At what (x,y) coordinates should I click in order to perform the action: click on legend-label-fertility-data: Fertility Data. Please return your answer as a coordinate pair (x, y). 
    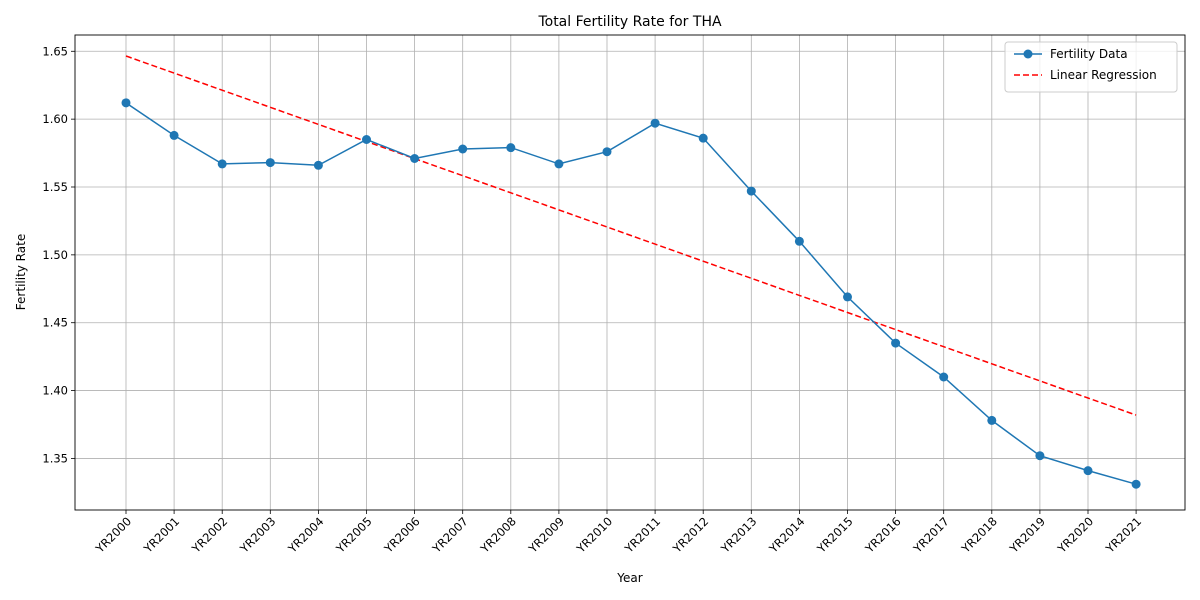
    Looking at the image, I should click on (1089, 54).